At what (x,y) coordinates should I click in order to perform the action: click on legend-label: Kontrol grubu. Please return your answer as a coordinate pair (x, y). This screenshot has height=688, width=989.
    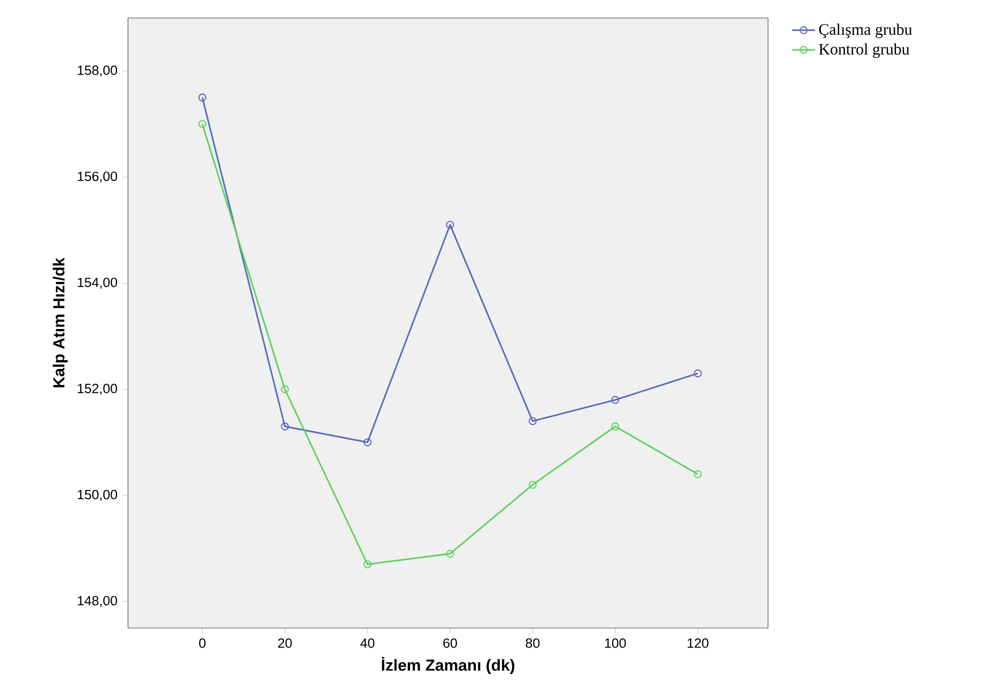
    Looking at the image, I should click on (864, 50).